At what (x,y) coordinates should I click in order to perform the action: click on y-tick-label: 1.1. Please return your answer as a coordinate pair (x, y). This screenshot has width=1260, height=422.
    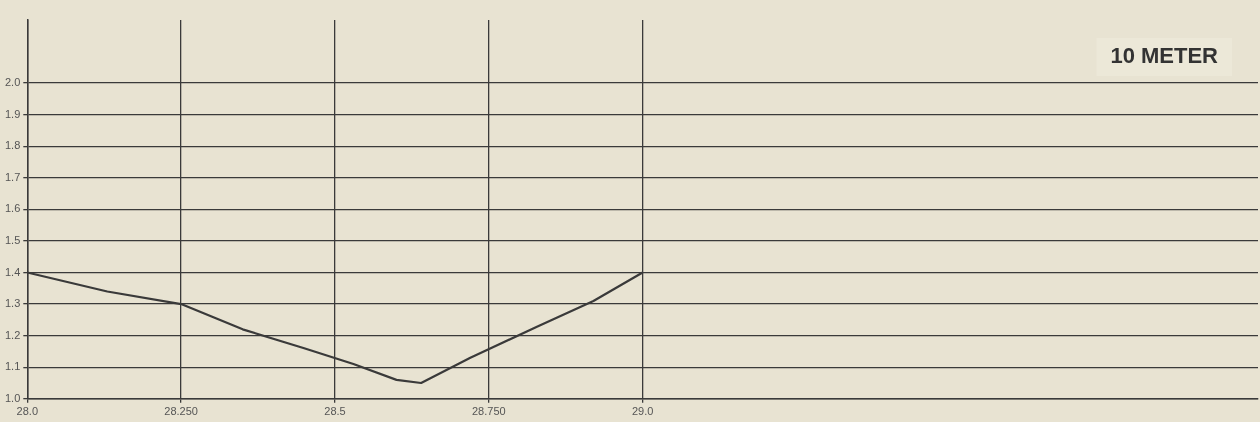
    Looking at the image, I should click on (12, 366).